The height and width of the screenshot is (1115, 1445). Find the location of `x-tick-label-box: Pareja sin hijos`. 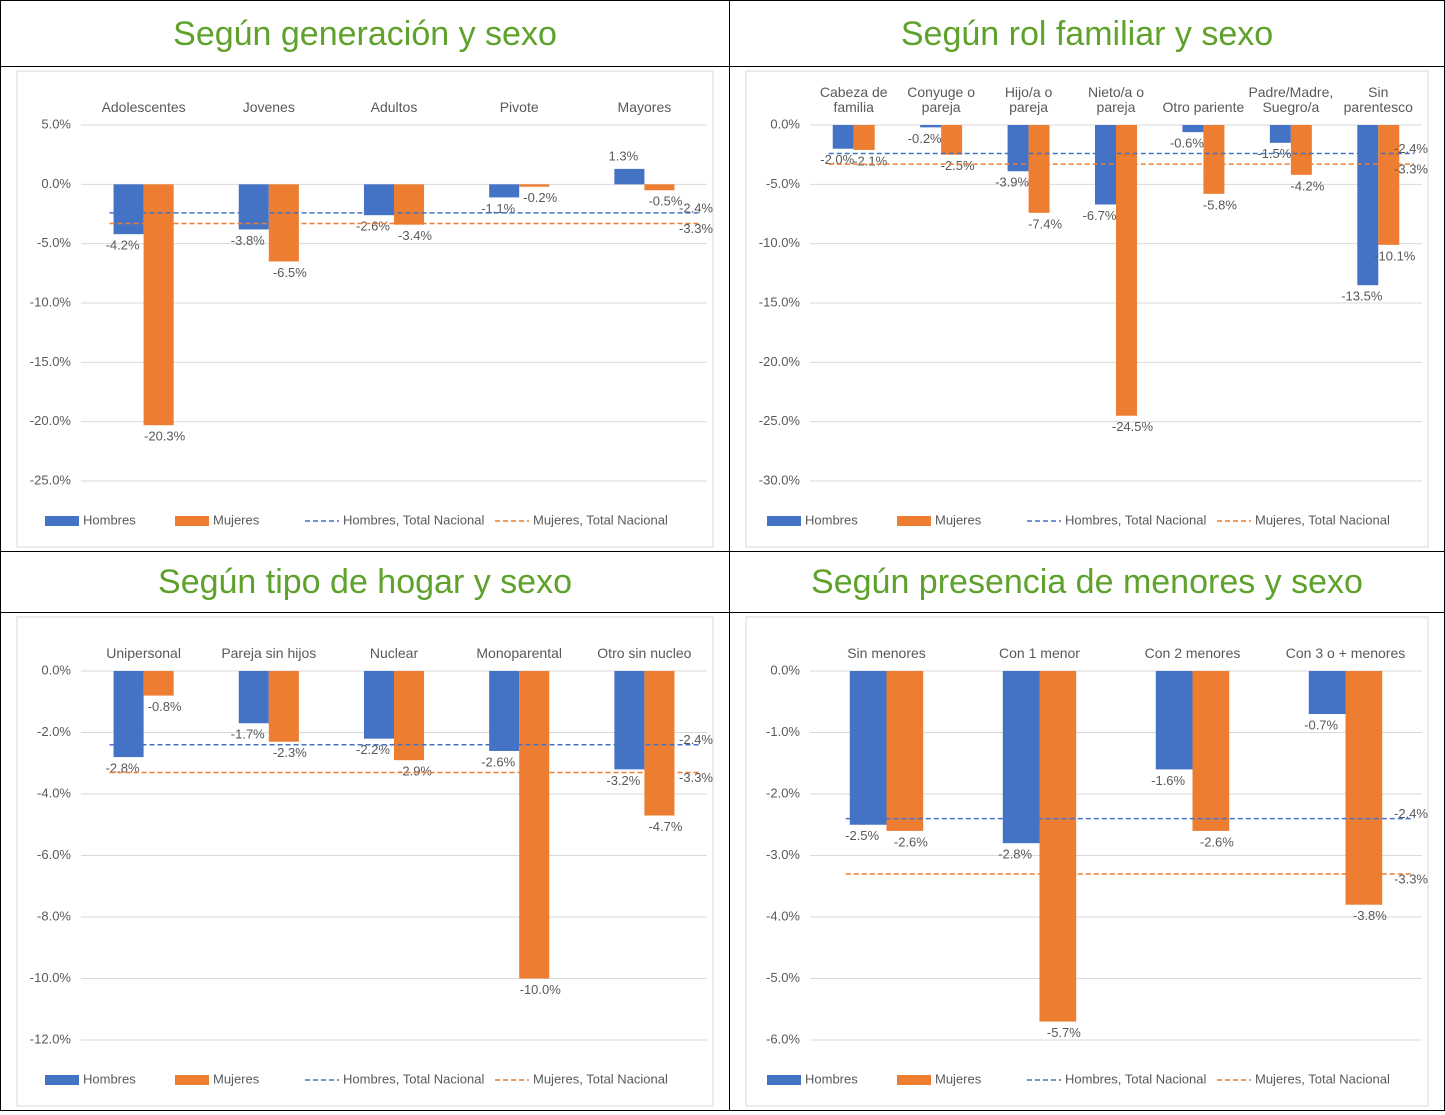

x-tick-label-box: Pareja sin hijos is located at coordinates (268, 653).